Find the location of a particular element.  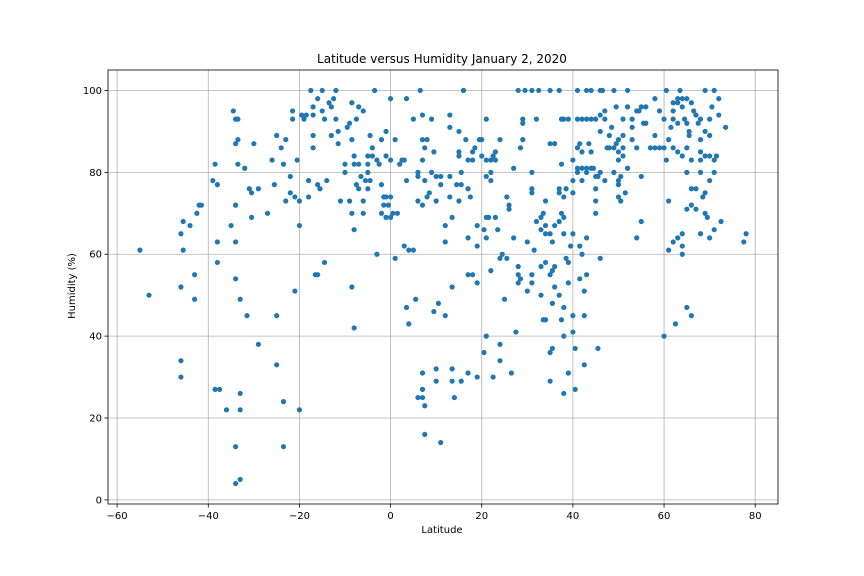

chart-title: Latitude versus Humidity January 2, 2020 is located at coordinates (442, 59).